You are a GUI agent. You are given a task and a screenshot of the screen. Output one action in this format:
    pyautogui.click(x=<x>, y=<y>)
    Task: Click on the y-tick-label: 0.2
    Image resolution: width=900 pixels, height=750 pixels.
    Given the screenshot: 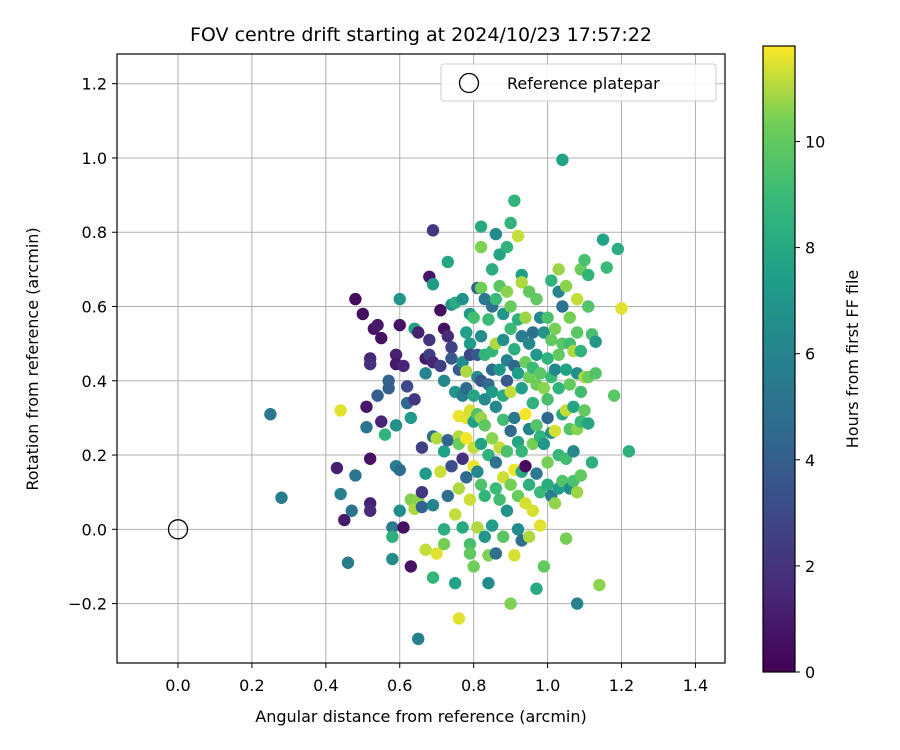 What is the action you would take?
    pyautogui.click(x=94, y=455)
    